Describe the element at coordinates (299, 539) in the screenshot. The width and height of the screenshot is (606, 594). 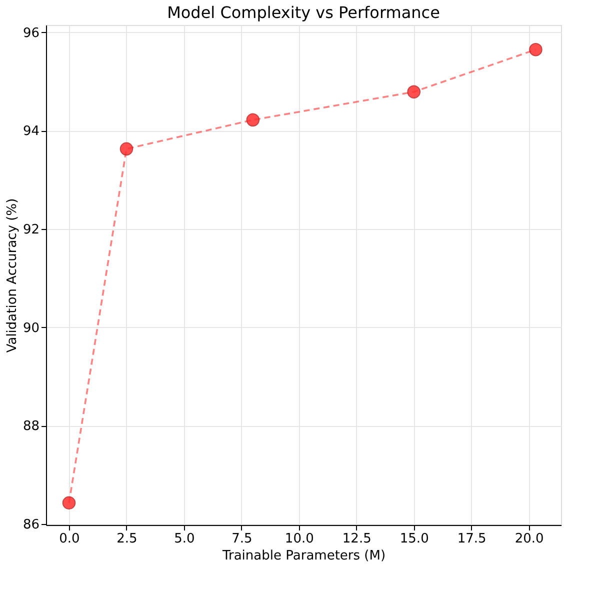
I see `x-tick-label: 10.0` at that location.